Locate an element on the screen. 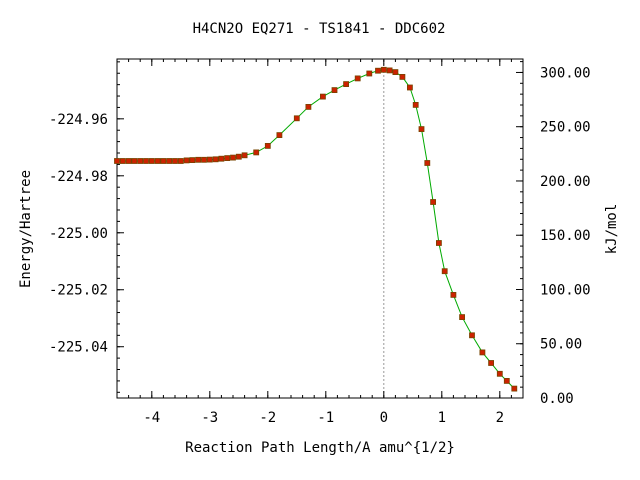  x-tick-label: -4 is located at coordinates (151, 418).